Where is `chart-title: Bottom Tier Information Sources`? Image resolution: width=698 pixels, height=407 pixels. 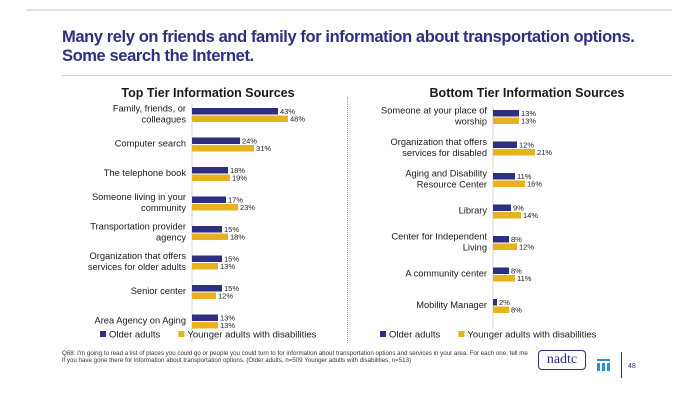 chart-title: Bottom Tier Information Sources is located at coordinates (527, 93).